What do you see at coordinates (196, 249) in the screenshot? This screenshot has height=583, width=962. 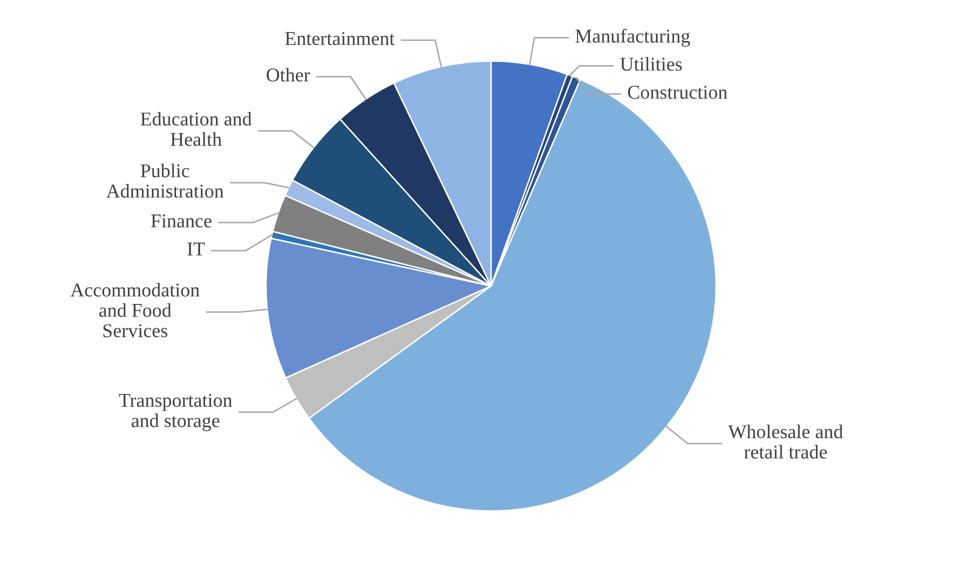 I see `slice-label: IT` at bounding box center [196, 249].